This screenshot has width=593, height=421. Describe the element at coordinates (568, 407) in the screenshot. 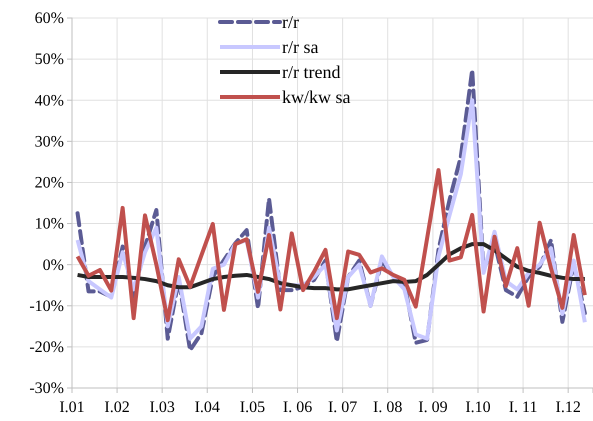

I see `x-tick-label: I.12` at that location.